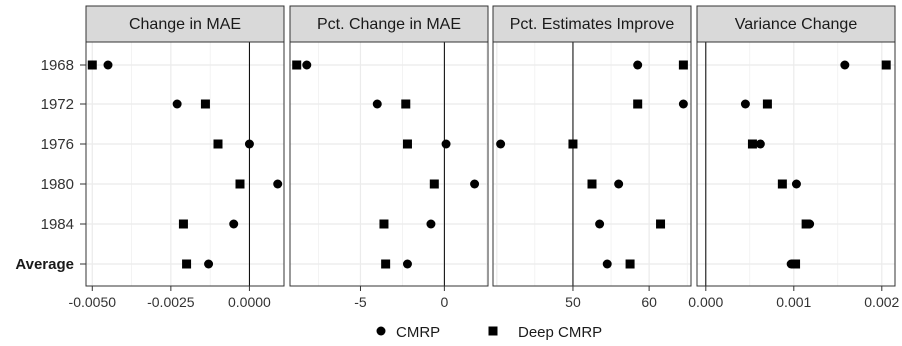 The image size is (902, 346). Describe the element at coordinates (171, 302) in the screenshot. I see `panel-change-in-mae-xtick-label: -0.0025` at that location.